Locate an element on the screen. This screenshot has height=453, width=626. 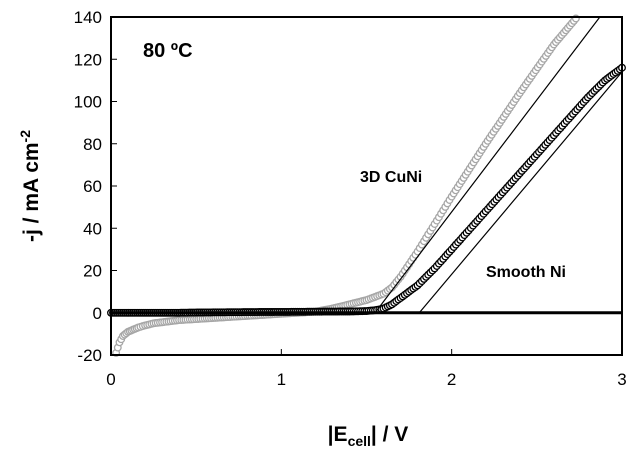
temperature-annotation: 80 ºC is located at coordinates (168, 51).